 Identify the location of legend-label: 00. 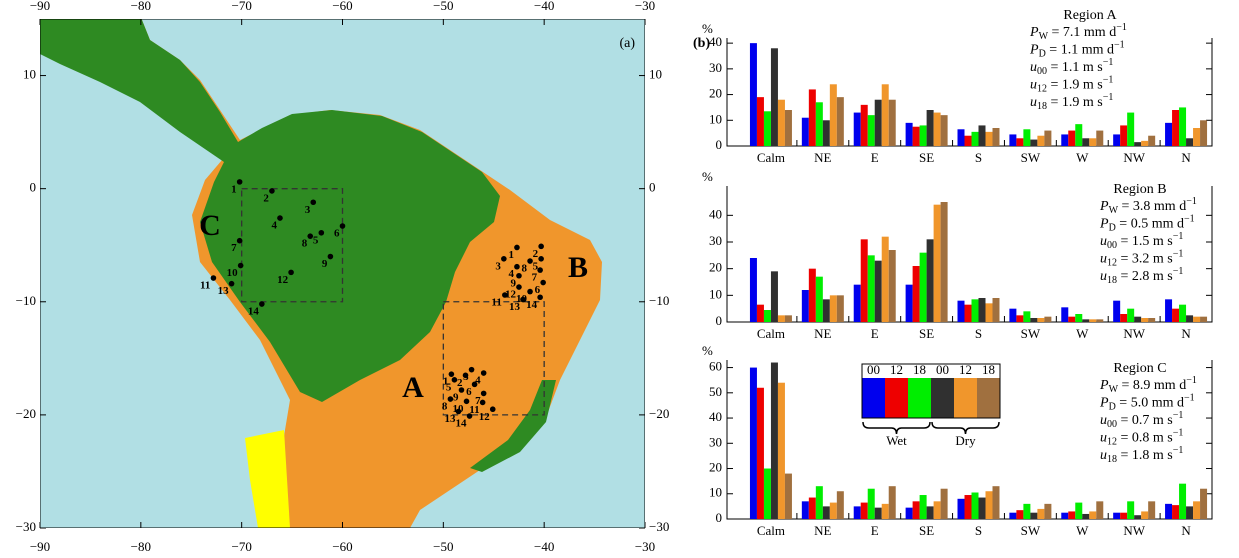
(942, 369).